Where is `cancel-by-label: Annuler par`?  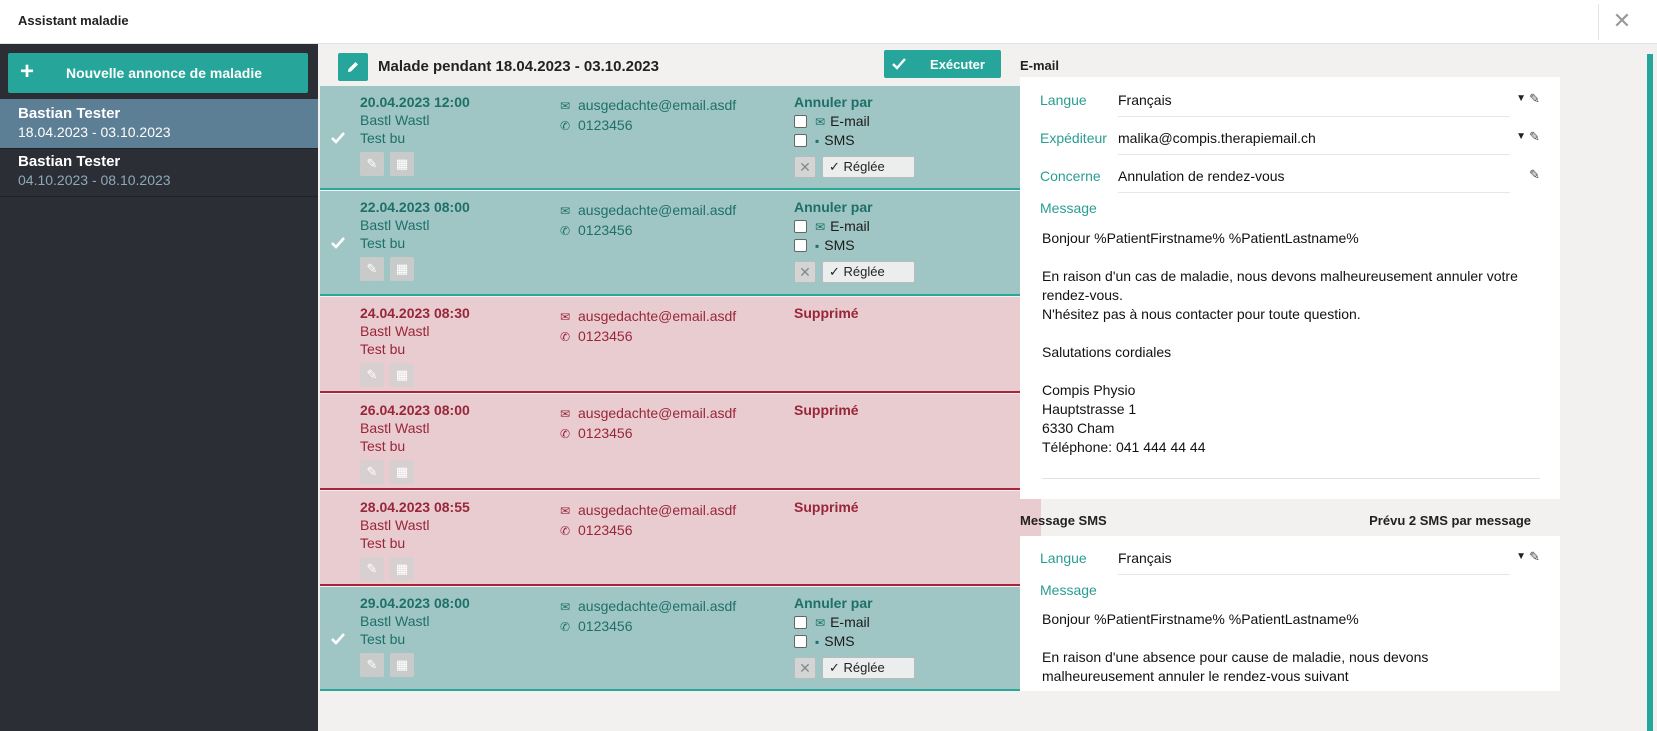
cancel-by-label: Annuler par is located at coordinates (833, 102).